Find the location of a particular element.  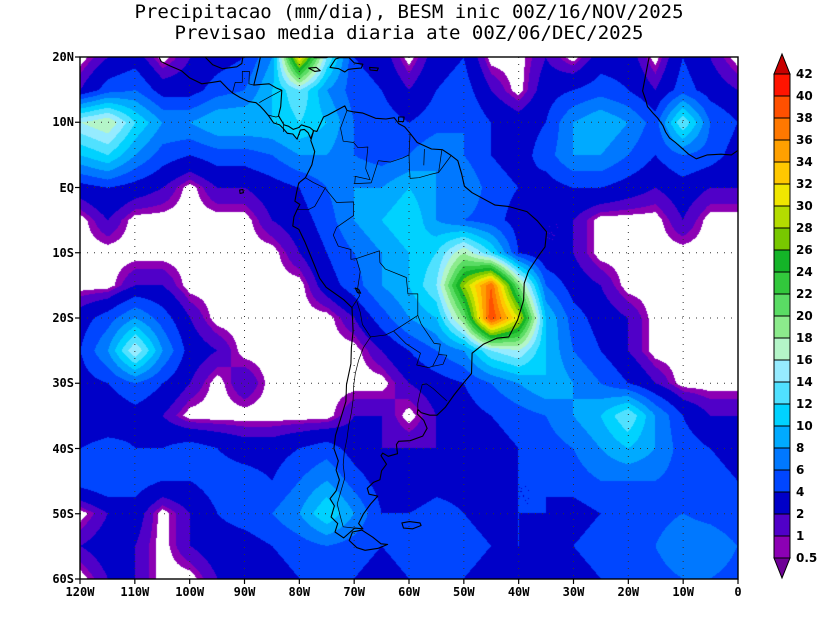

colorbar-label: 8 is located at coordinates (800, 448).